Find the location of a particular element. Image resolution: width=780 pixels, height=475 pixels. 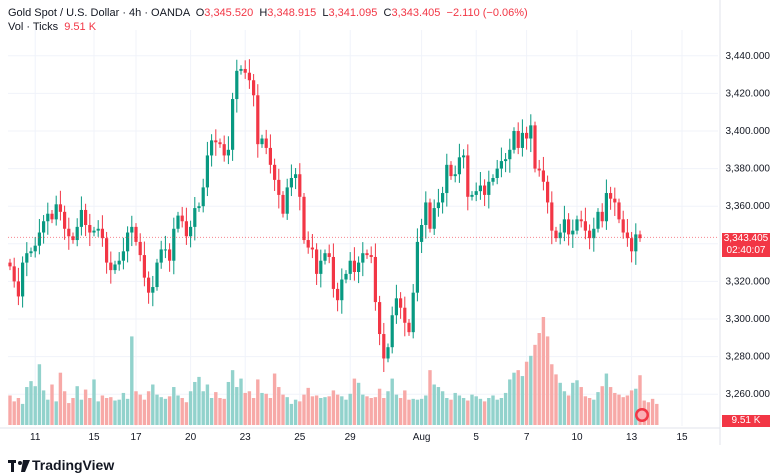

volume-tag-value: 9.51 K is located at coordinates (746, 420).